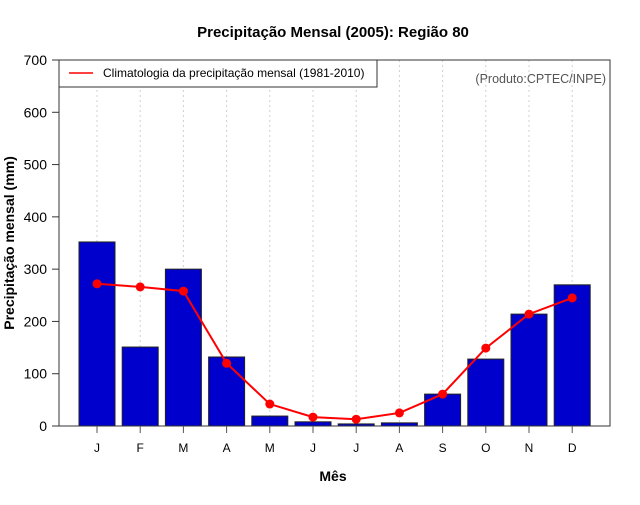 The height and width of the screenshot is (505, 640). What do you see at coordinates (36, 165) in the screenshot?
I see `y-tick-label: 500` at bounding box center [36, 165].